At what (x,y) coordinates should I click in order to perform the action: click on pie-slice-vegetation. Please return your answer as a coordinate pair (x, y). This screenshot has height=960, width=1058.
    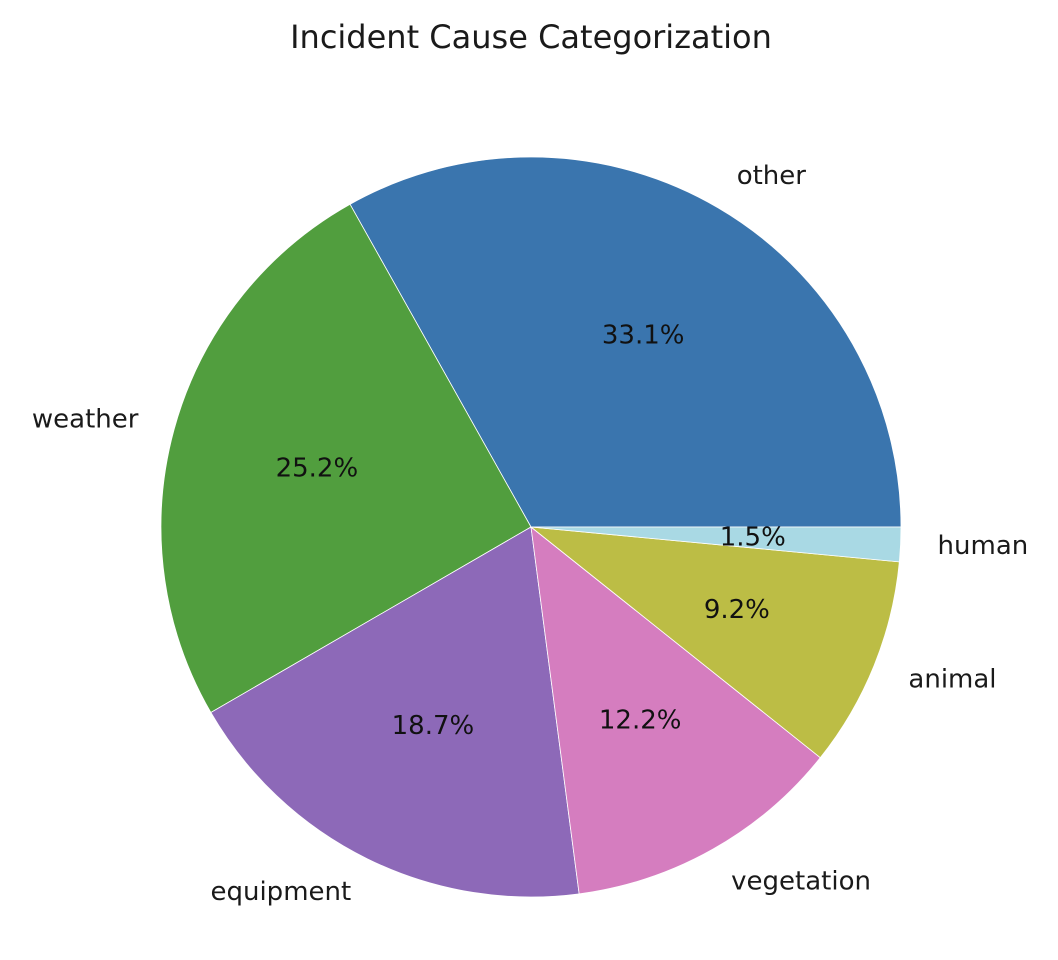
    Looking at the image, I should click on (675, 710).